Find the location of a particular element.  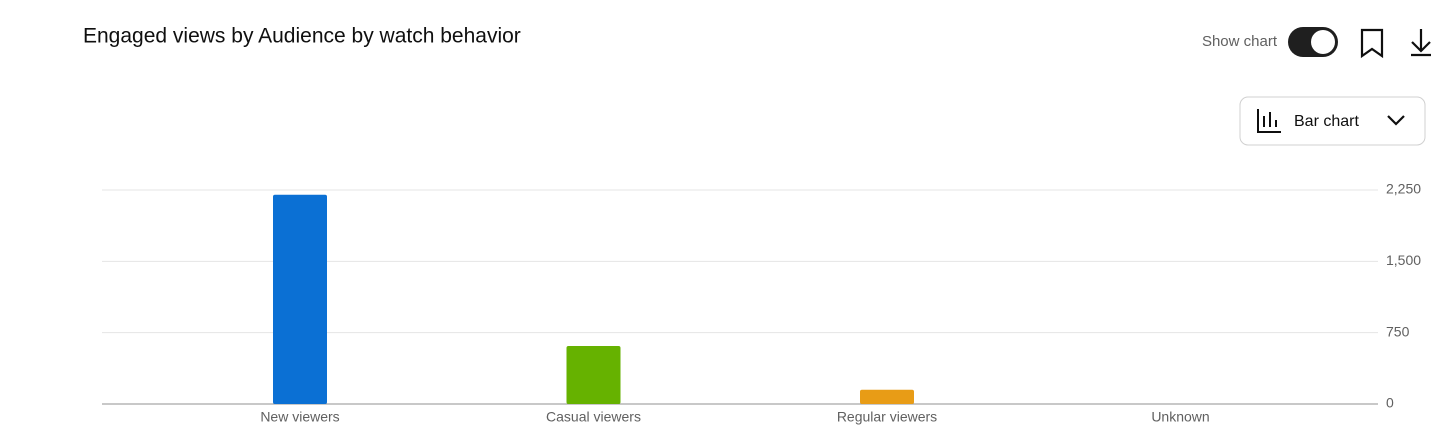

x-tick-label: Regular viewers is located at coordinates (887, 417).